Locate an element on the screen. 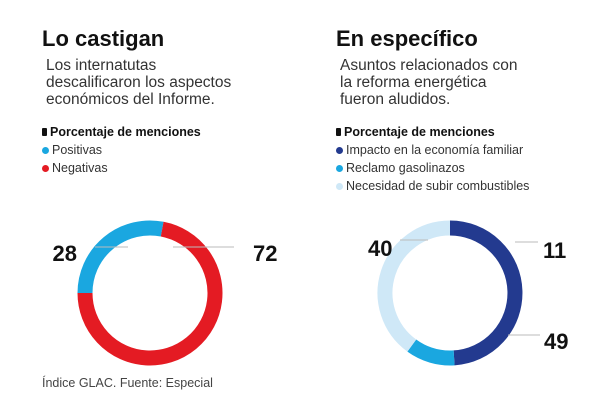  donut-chart: 28 72 is located at coordinates (165, 293).